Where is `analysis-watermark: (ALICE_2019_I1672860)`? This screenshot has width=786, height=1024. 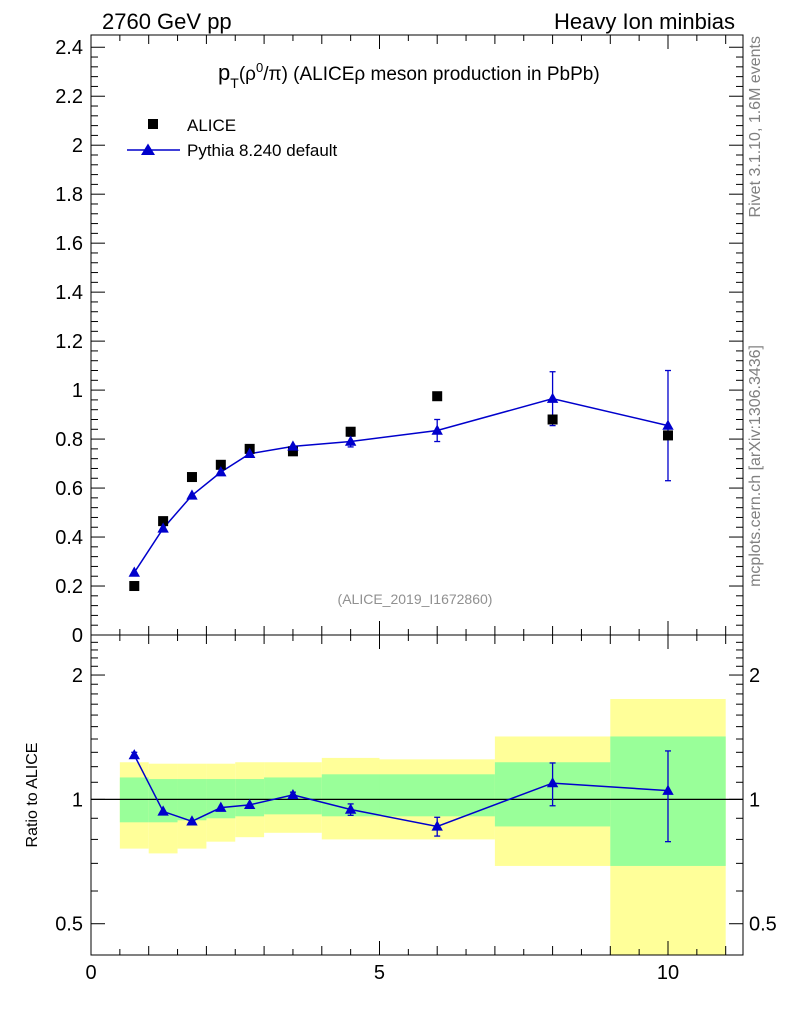
analysis-watermark: (ALICE_2019_I1672860) is located at coordinates (415, 599).